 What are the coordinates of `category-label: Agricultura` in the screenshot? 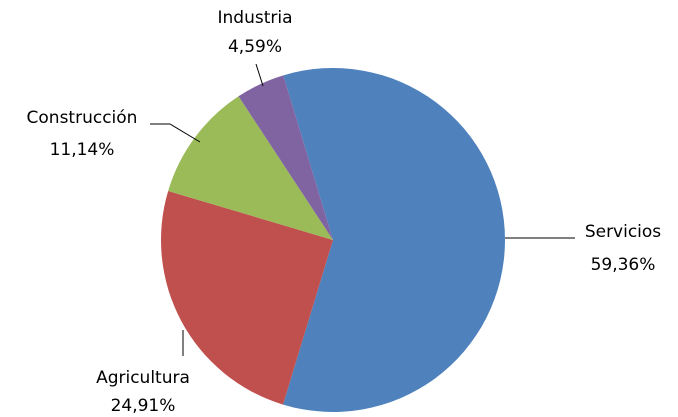 It's located at (143, 378).